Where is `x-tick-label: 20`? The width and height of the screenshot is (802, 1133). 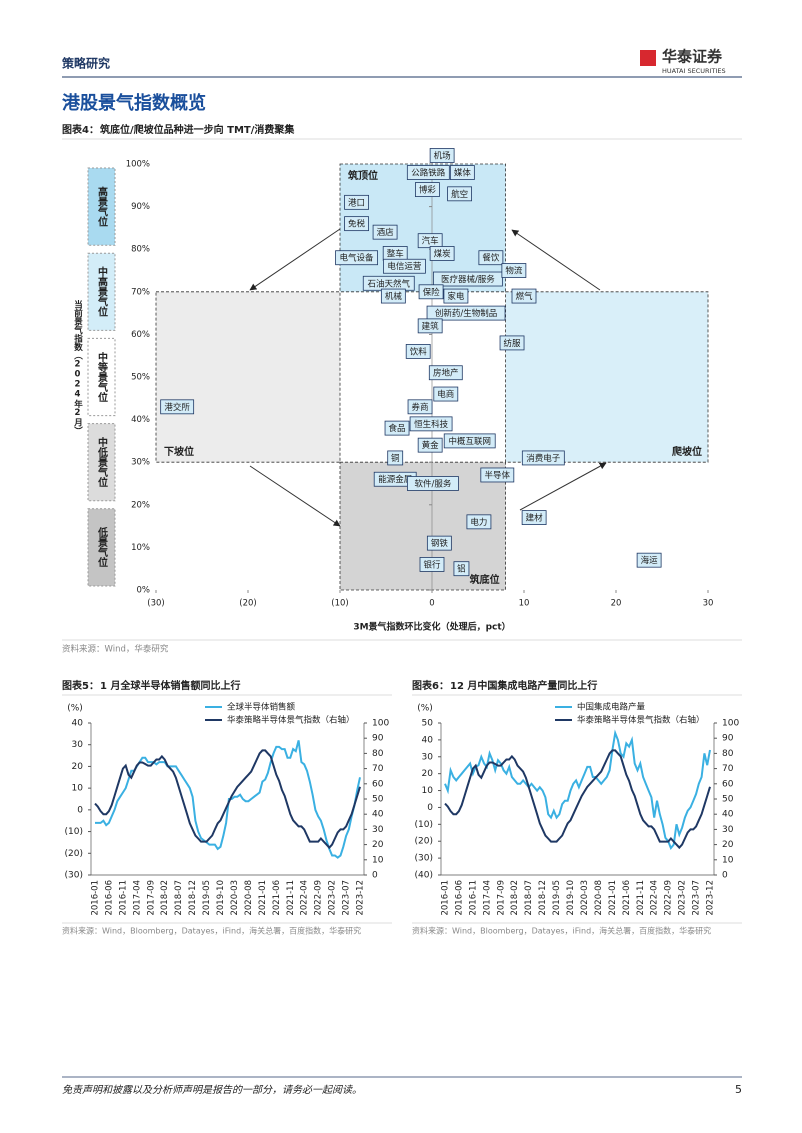
x-tick-label: 20 is located at coordinates (616, 604).